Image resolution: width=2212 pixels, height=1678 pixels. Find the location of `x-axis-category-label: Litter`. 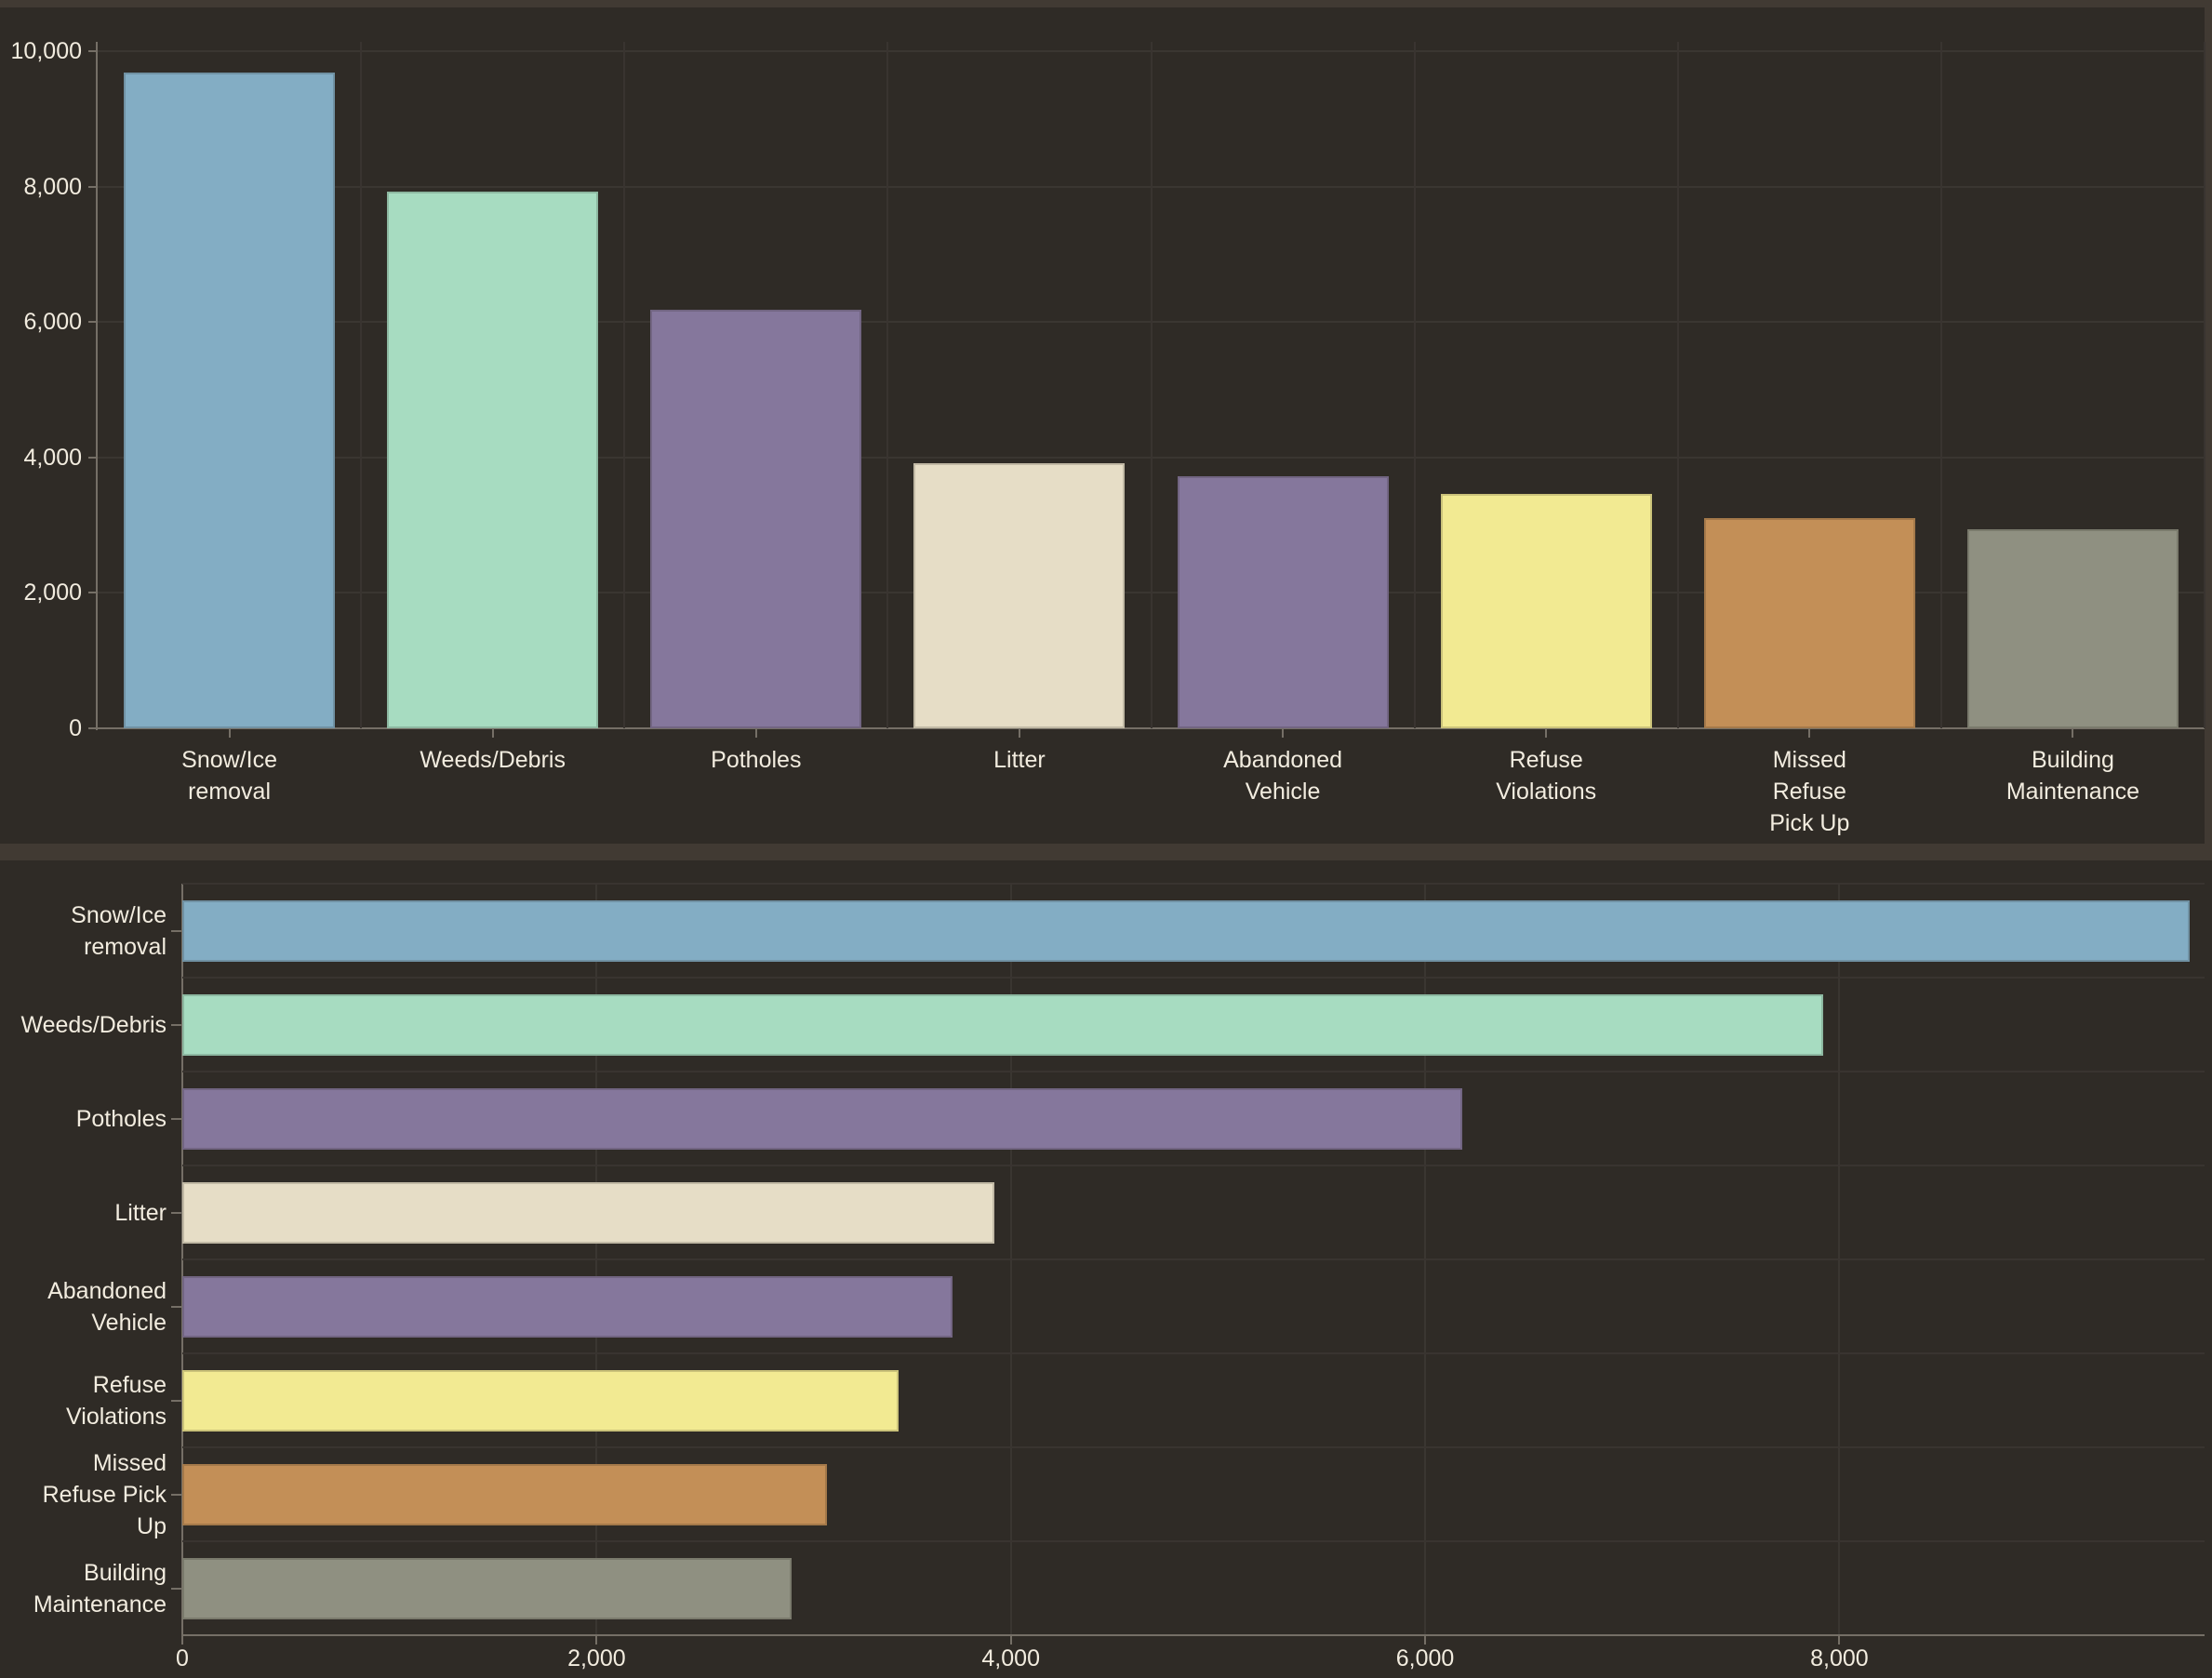

x-axis-category-label: Litter is located at coordinates (1019, 760).